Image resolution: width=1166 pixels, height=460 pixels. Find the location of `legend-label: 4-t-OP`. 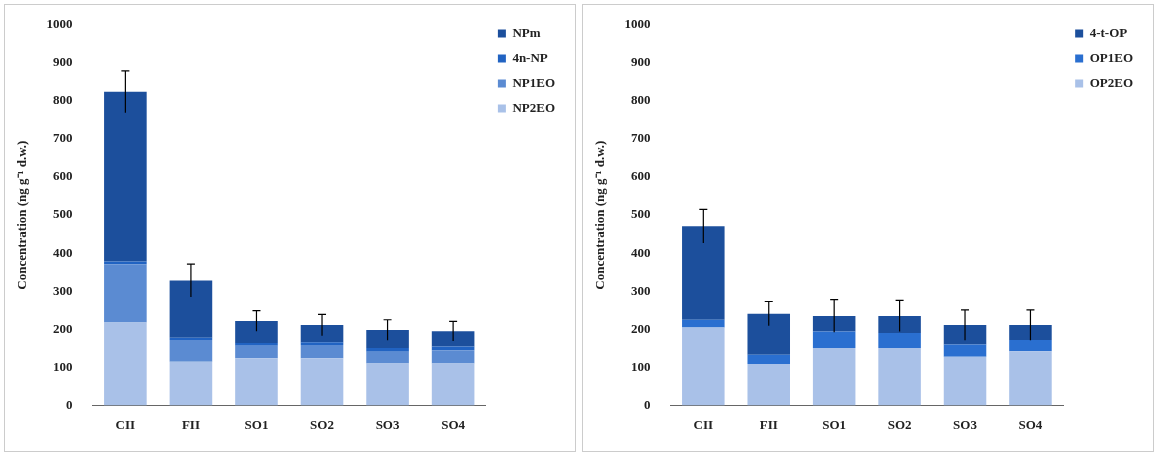

legend-label: 4-t-OP is located at coordinates (1108, 32).